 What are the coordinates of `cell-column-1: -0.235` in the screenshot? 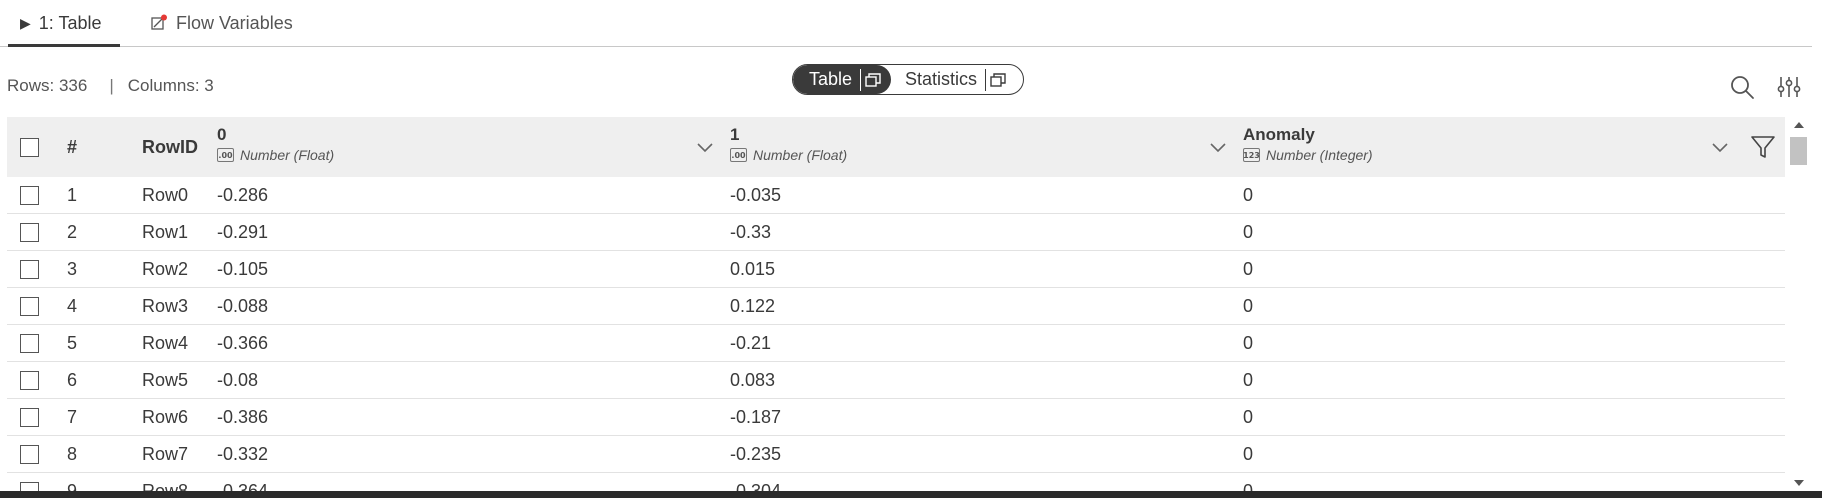 It's located at (756, 453).